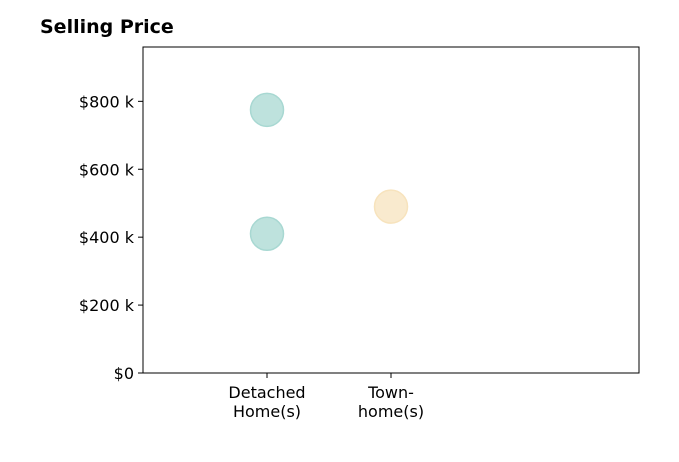 Image resolution: width=679 pixels, height=462 pixels. What do you see at coordinates (107, 101) in the screenshot?
I see `y-tick-label: $800 k` at bounding box center [107, 101].